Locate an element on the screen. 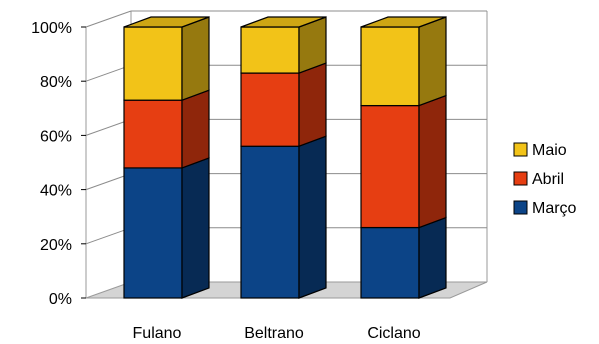 Image resolution: width=599 pixels, height=344 pixels. y-tick-label: 40% is located at coordinates (56, 191).